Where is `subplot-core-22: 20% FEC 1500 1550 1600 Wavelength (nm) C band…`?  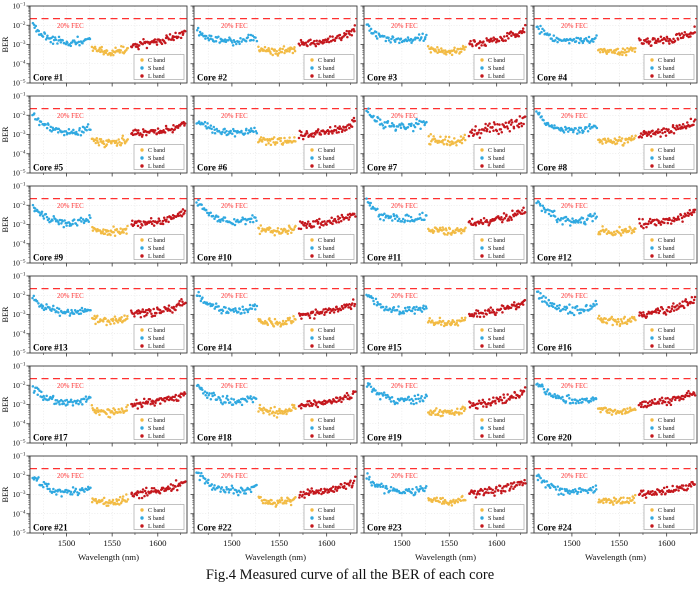
subplot-core-22: 20% FEC 1500 1550 1600 Wavelength (nm) C band… is located at coordinates (274, 508).